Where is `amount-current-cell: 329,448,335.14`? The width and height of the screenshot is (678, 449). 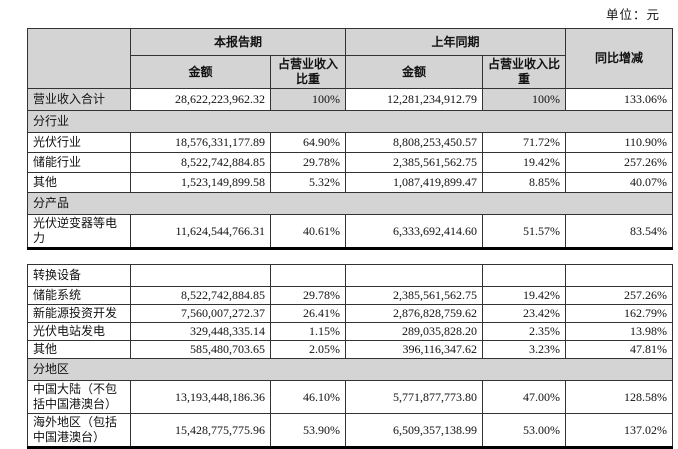
amount-current-cell: 329,448,335.14 is located at coordinates (200, 331).